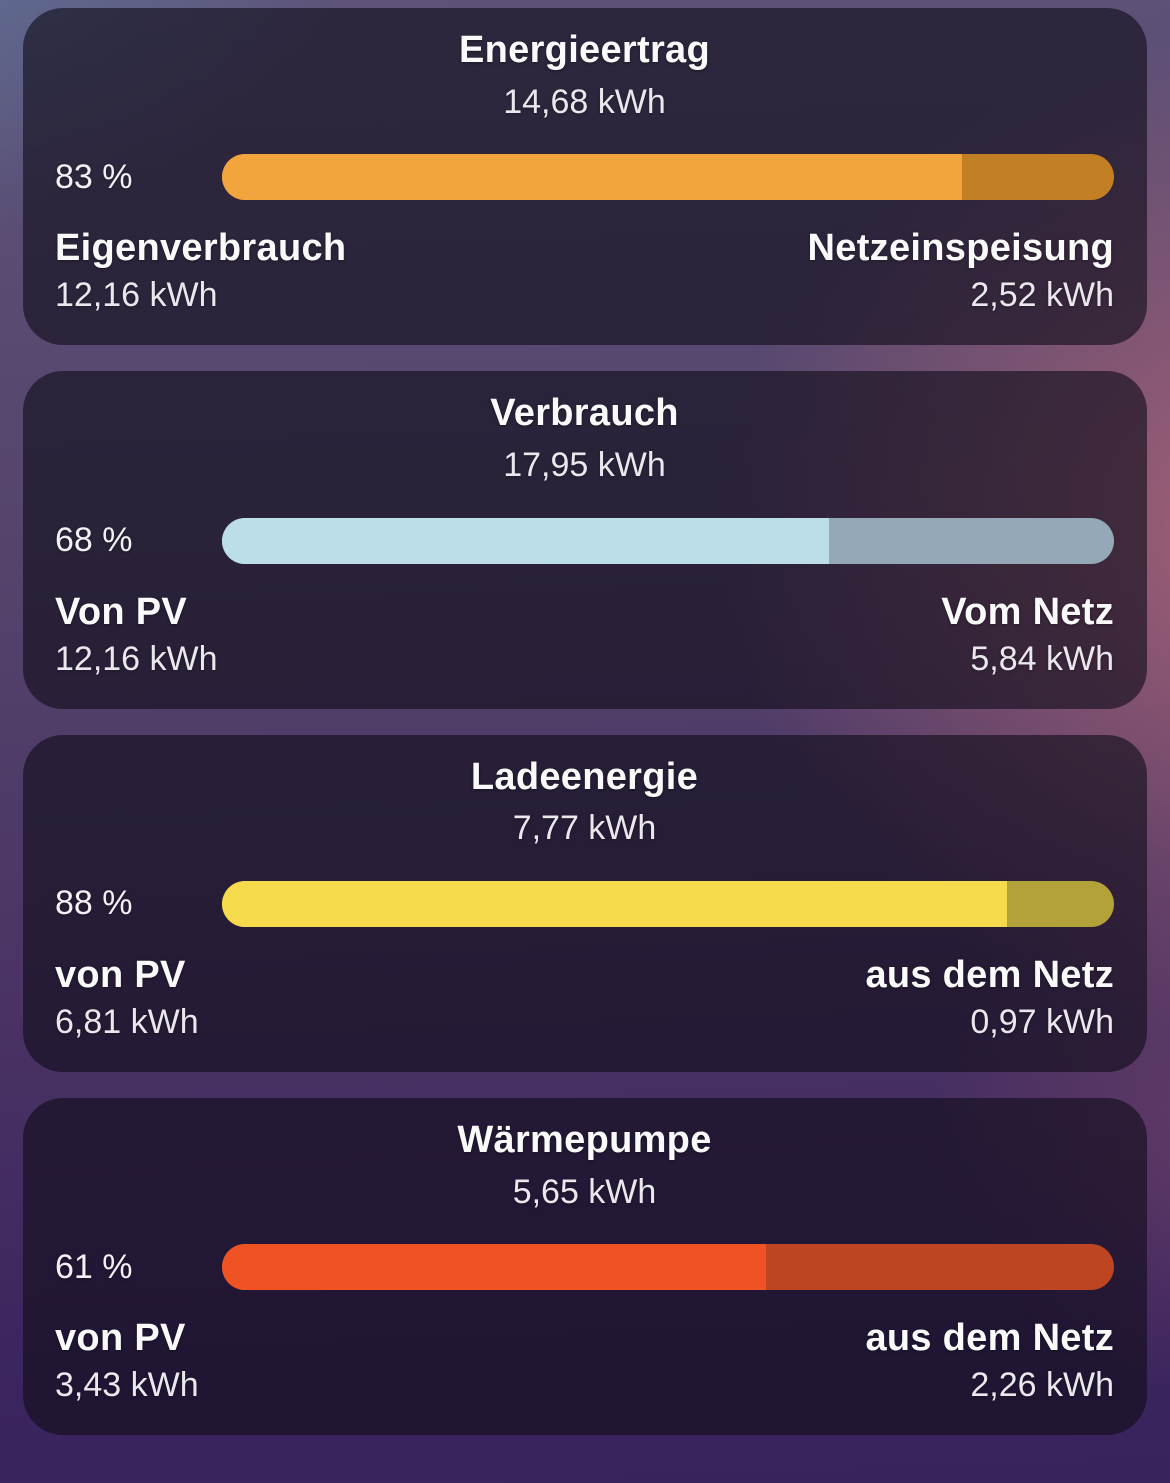  Describe the element at coordinates (584, 612) in the screenshot. I see `split-labels: Von PV Vom Netz` at that location.